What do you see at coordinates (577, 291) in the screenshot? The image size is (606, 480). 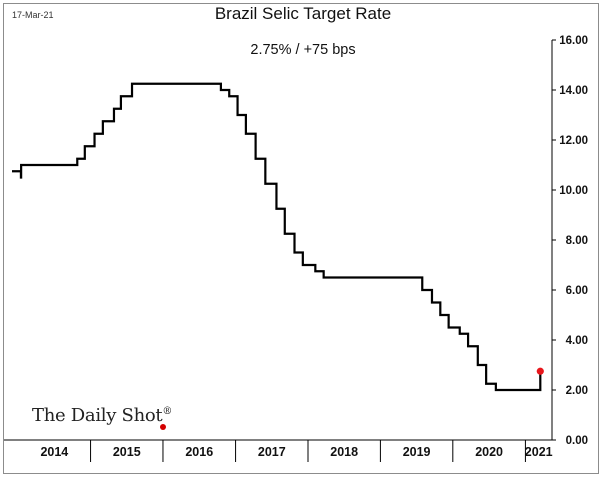 I see `y-tick-label: 6.00` at bounding box center [577, 291].